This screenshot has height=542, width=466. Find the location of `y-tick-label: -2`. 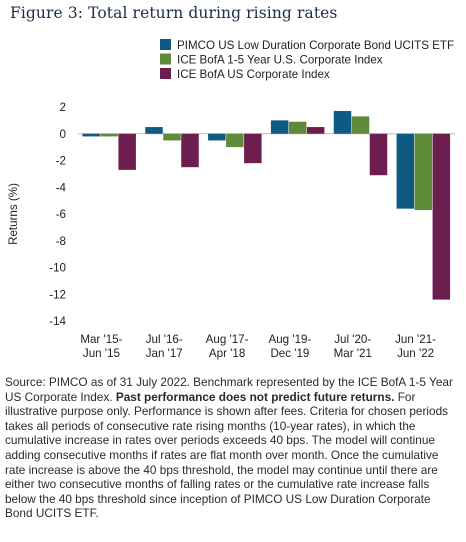

y-tick-label: -2 is located at coordinates (61, 161).